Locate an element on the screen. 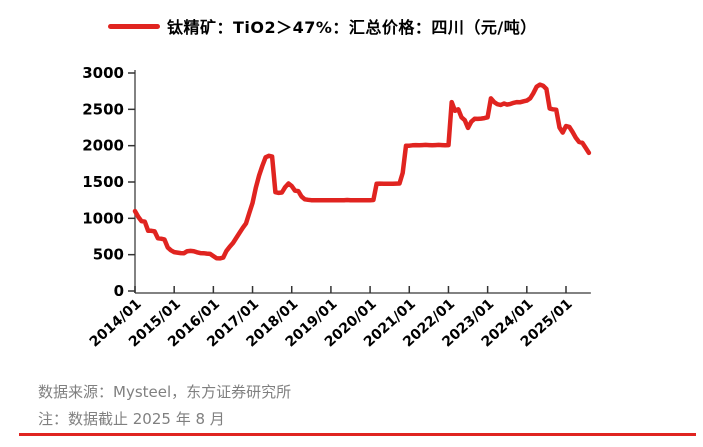 Image resolution: width=703 pixels, height=447 pixels. legend-label: 钛精矿：TiO2＞47%：汇总价格：四川（元/吨） is located at coordinates (352, 27).